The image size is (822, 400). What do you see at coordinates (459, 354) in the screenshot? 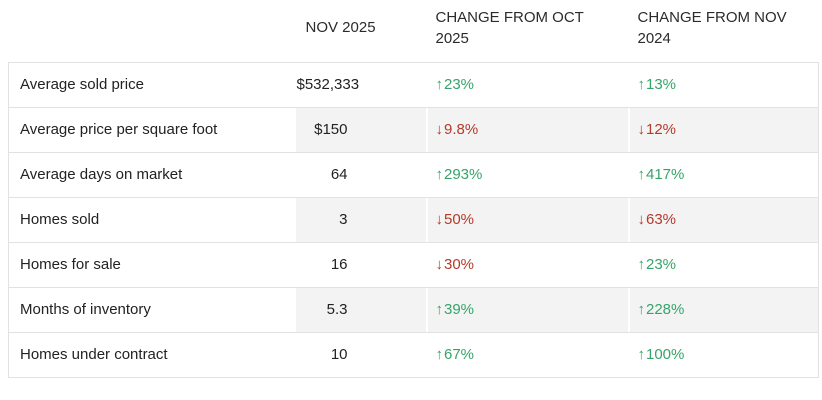
I see `change-value: 67%` at bounding box center [459, 354].